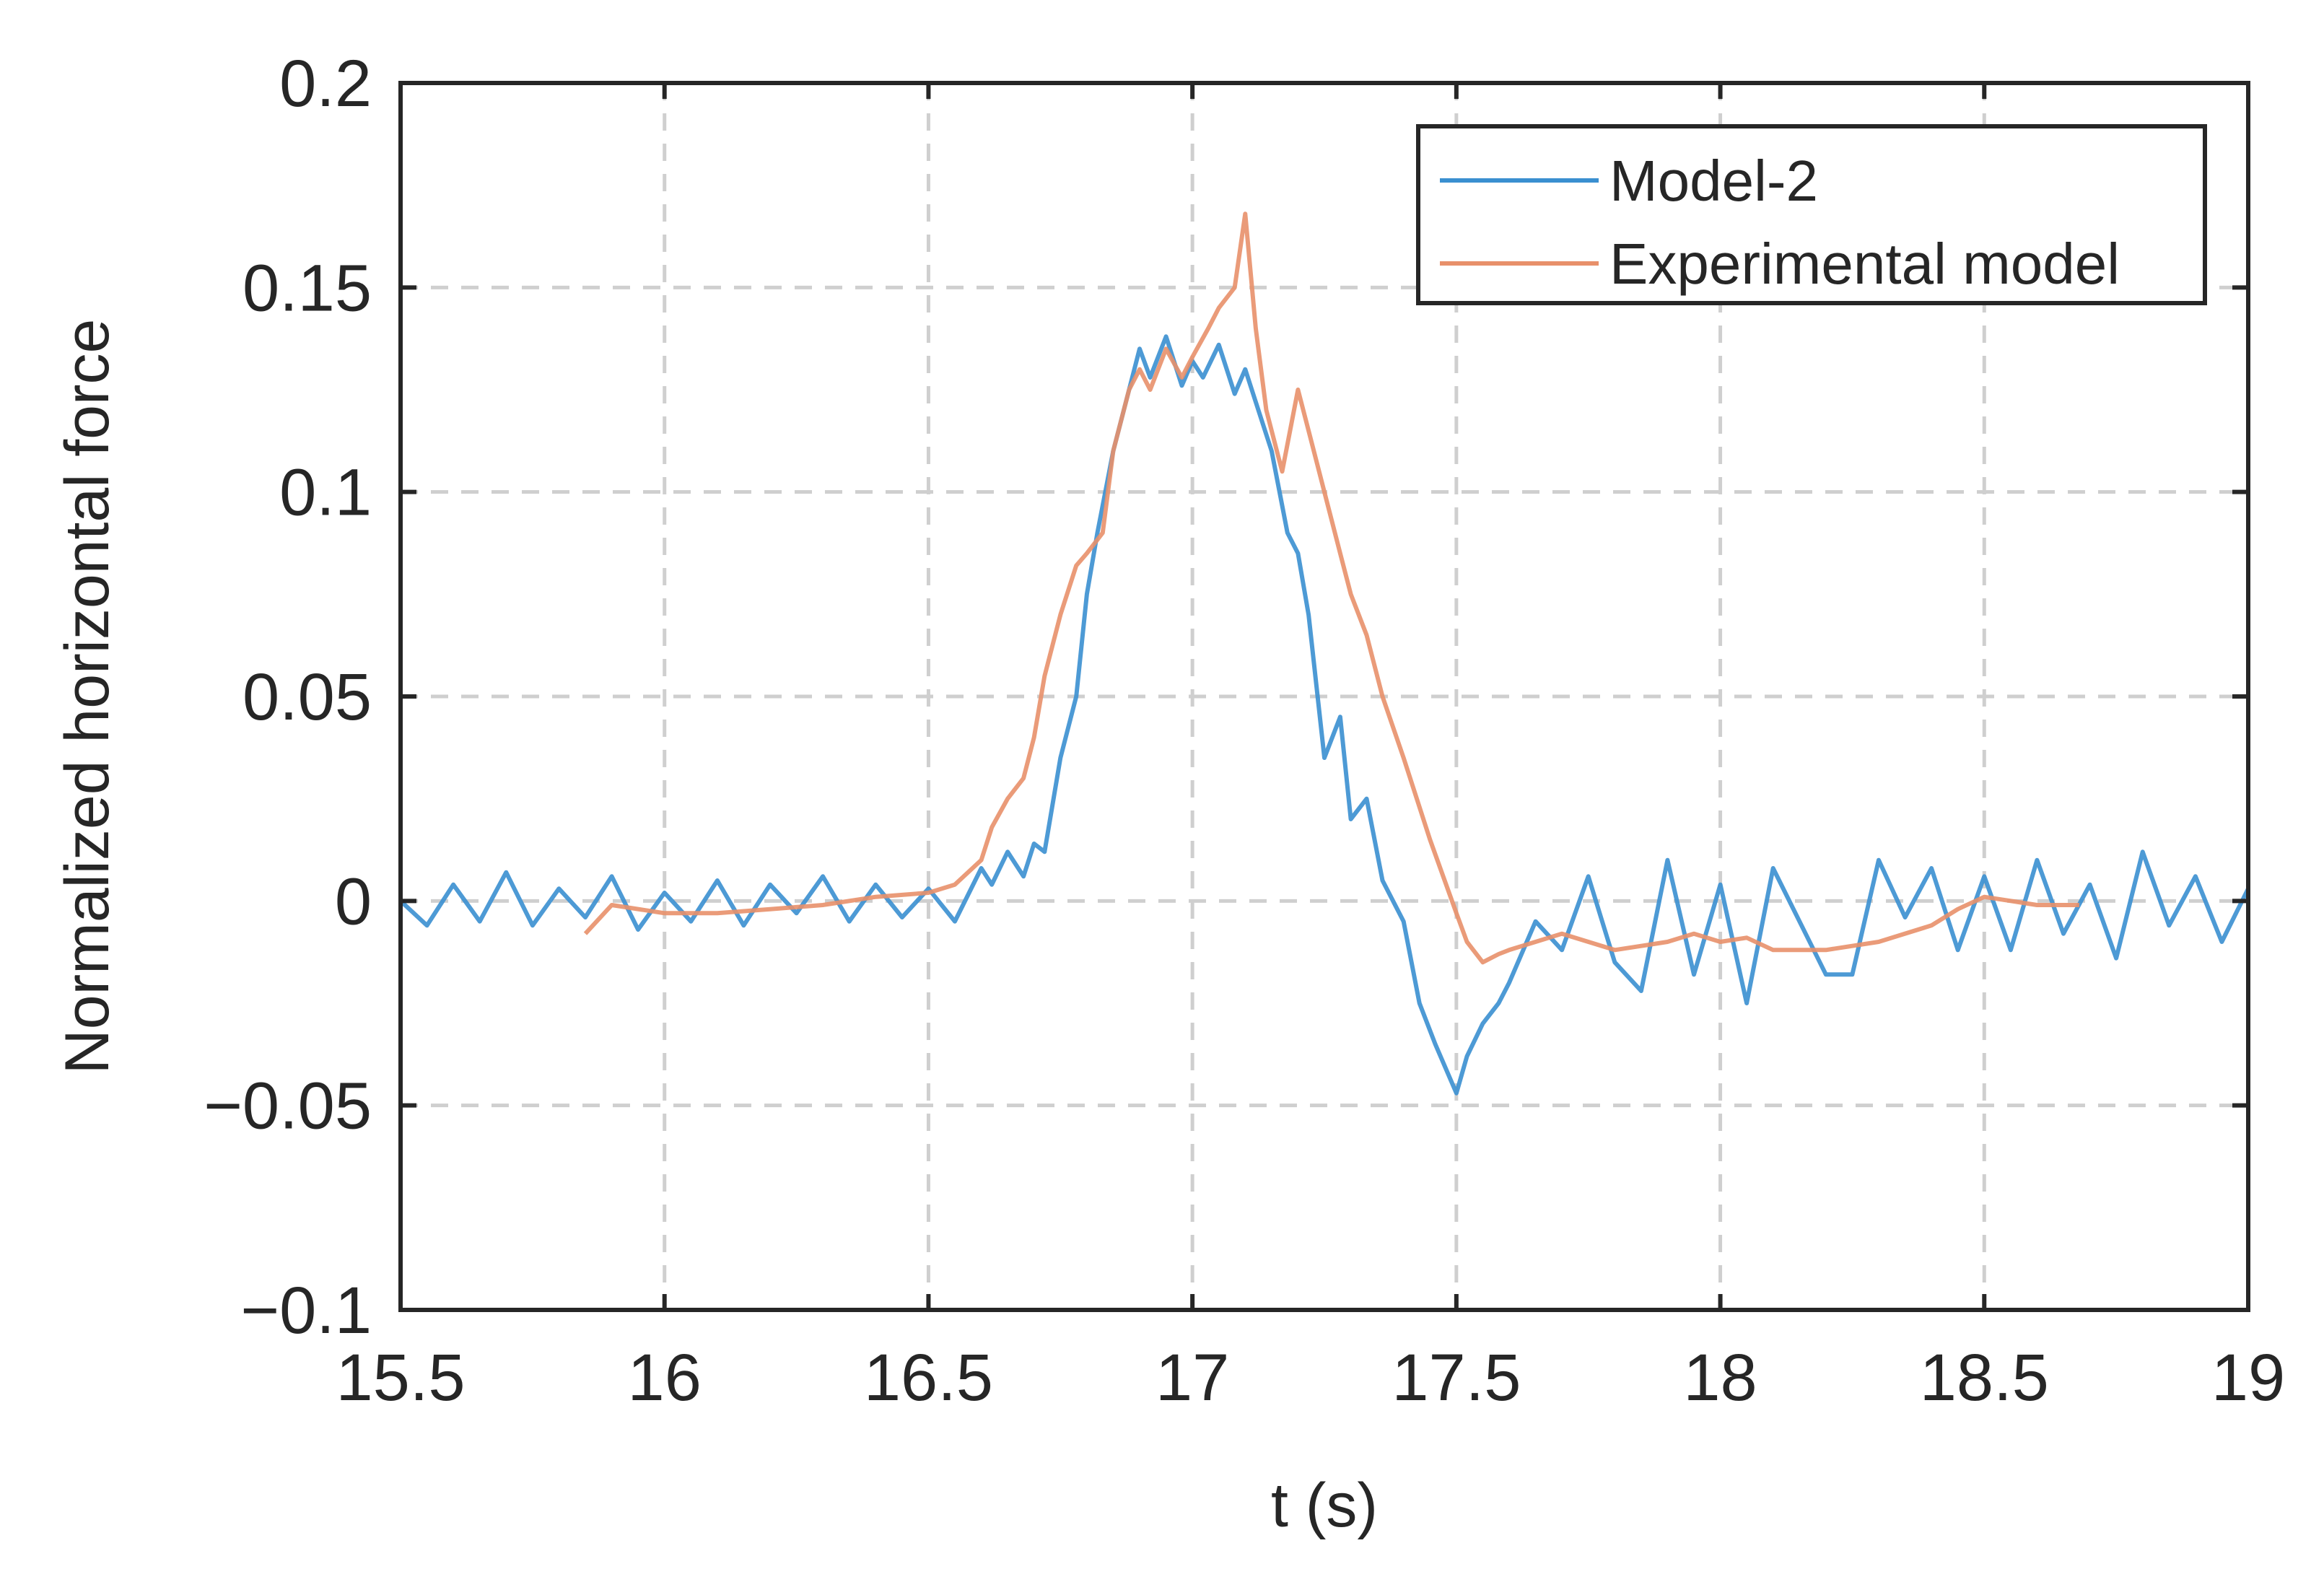 The width and height of the screenshot is (2324, 1582). I want to click on y-tick-label: 0, so click(353, 901).